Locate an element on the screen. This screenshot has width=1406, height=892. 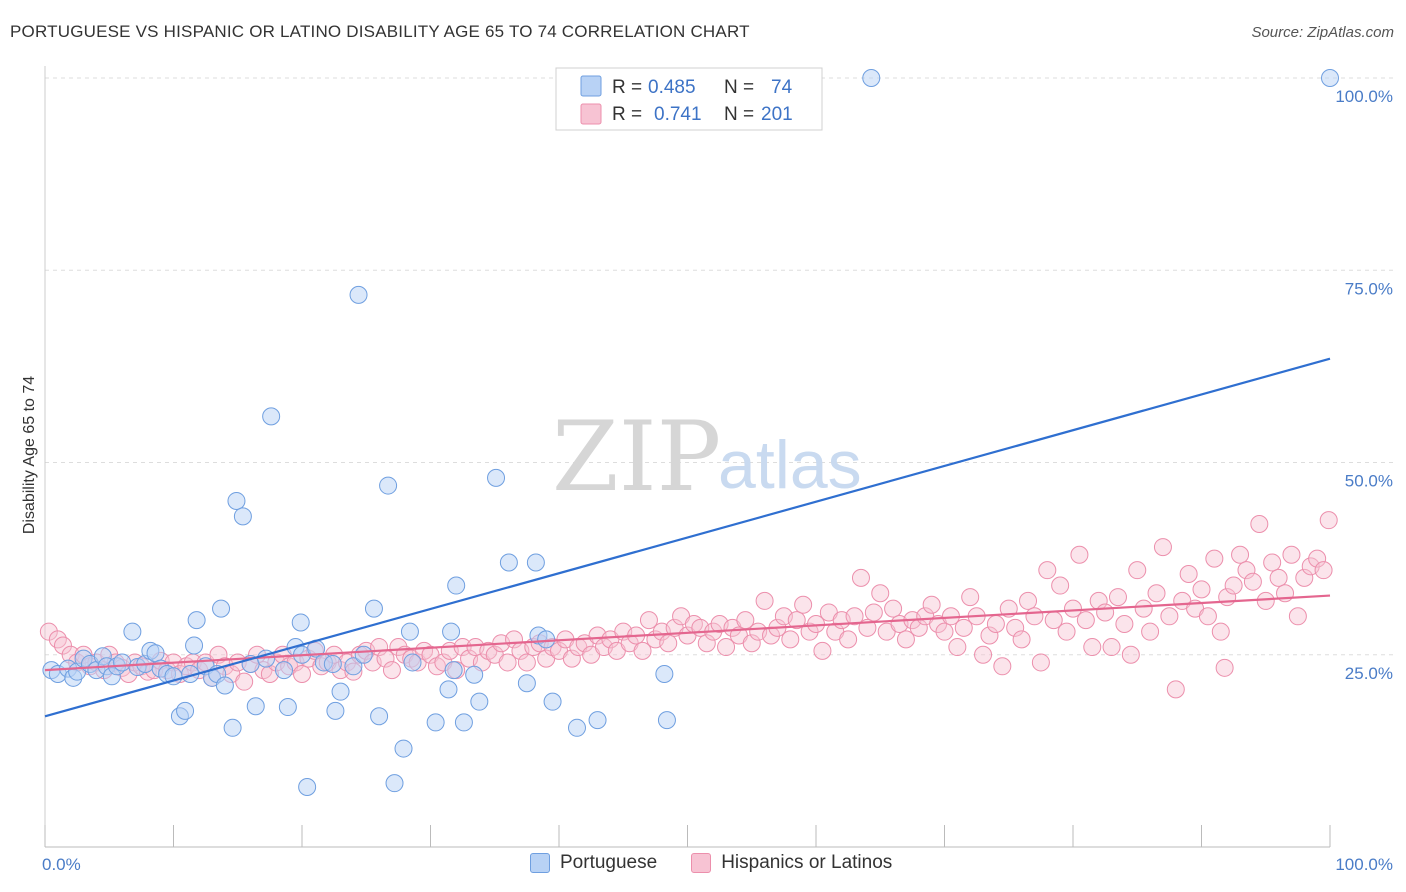
legend-r-value-1: 0.485 is located at coordinates (672, 87).